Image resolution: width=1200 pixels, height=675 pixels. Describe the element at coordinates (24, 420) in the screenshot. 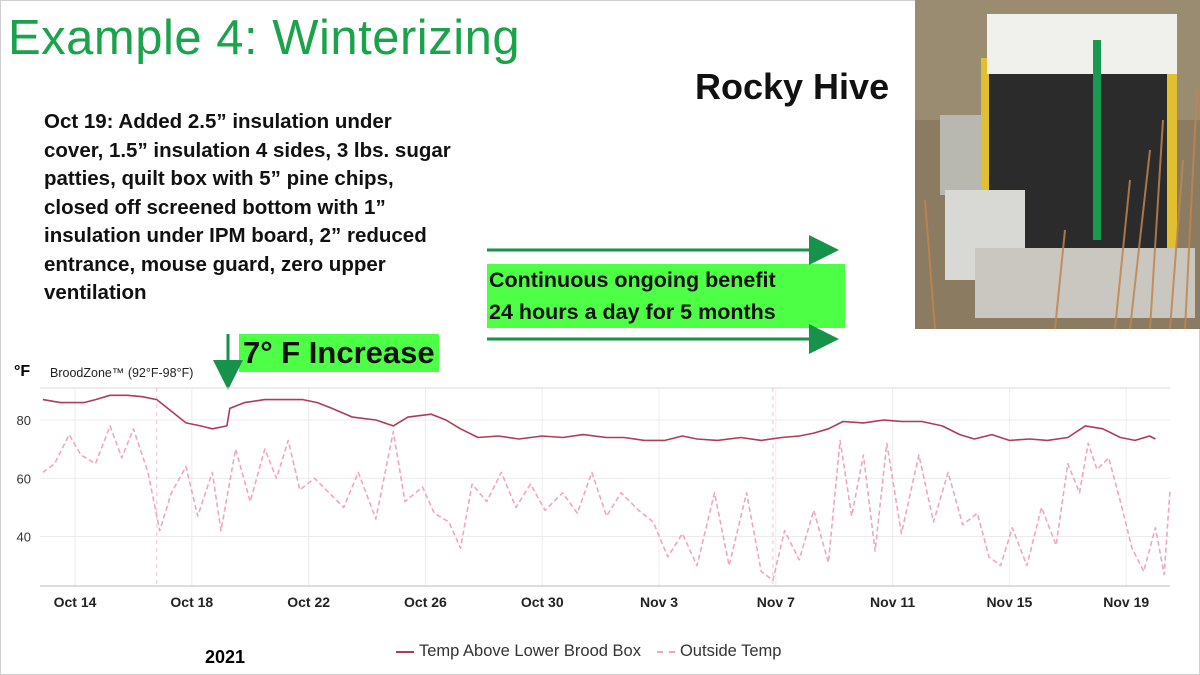

I see `y-tick-label: 80` at that location.